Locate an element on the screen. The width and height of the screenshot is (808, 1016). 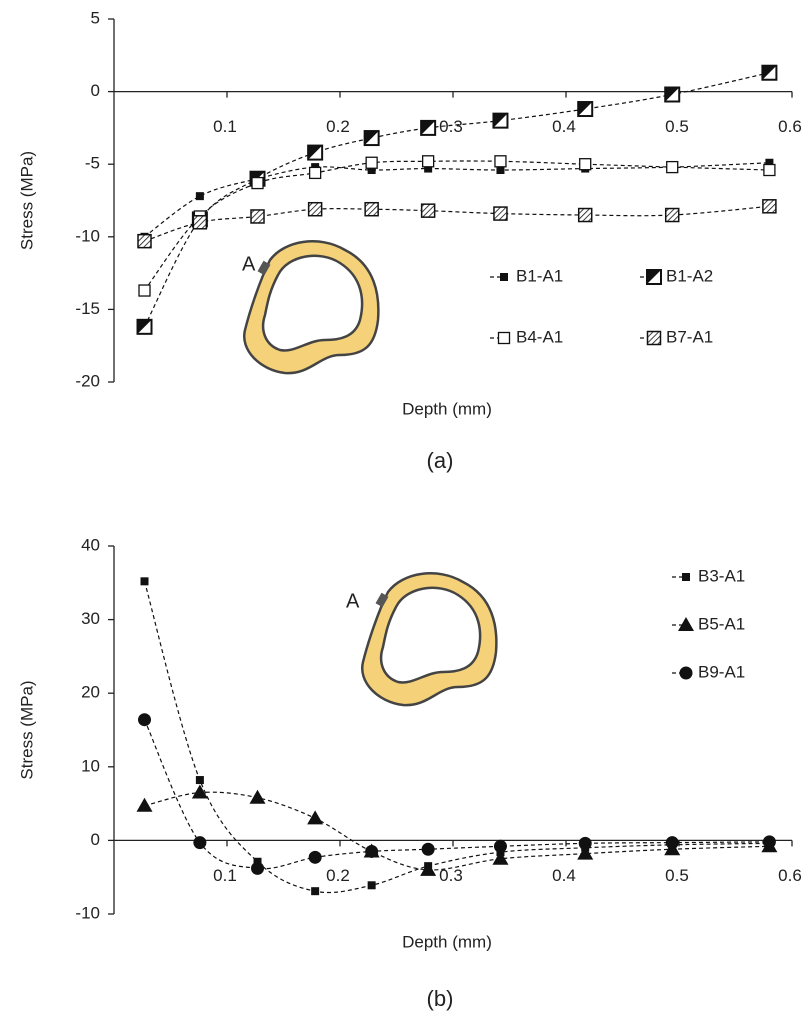
legend-label: B4-A1 is located at coordinates (539, 336).